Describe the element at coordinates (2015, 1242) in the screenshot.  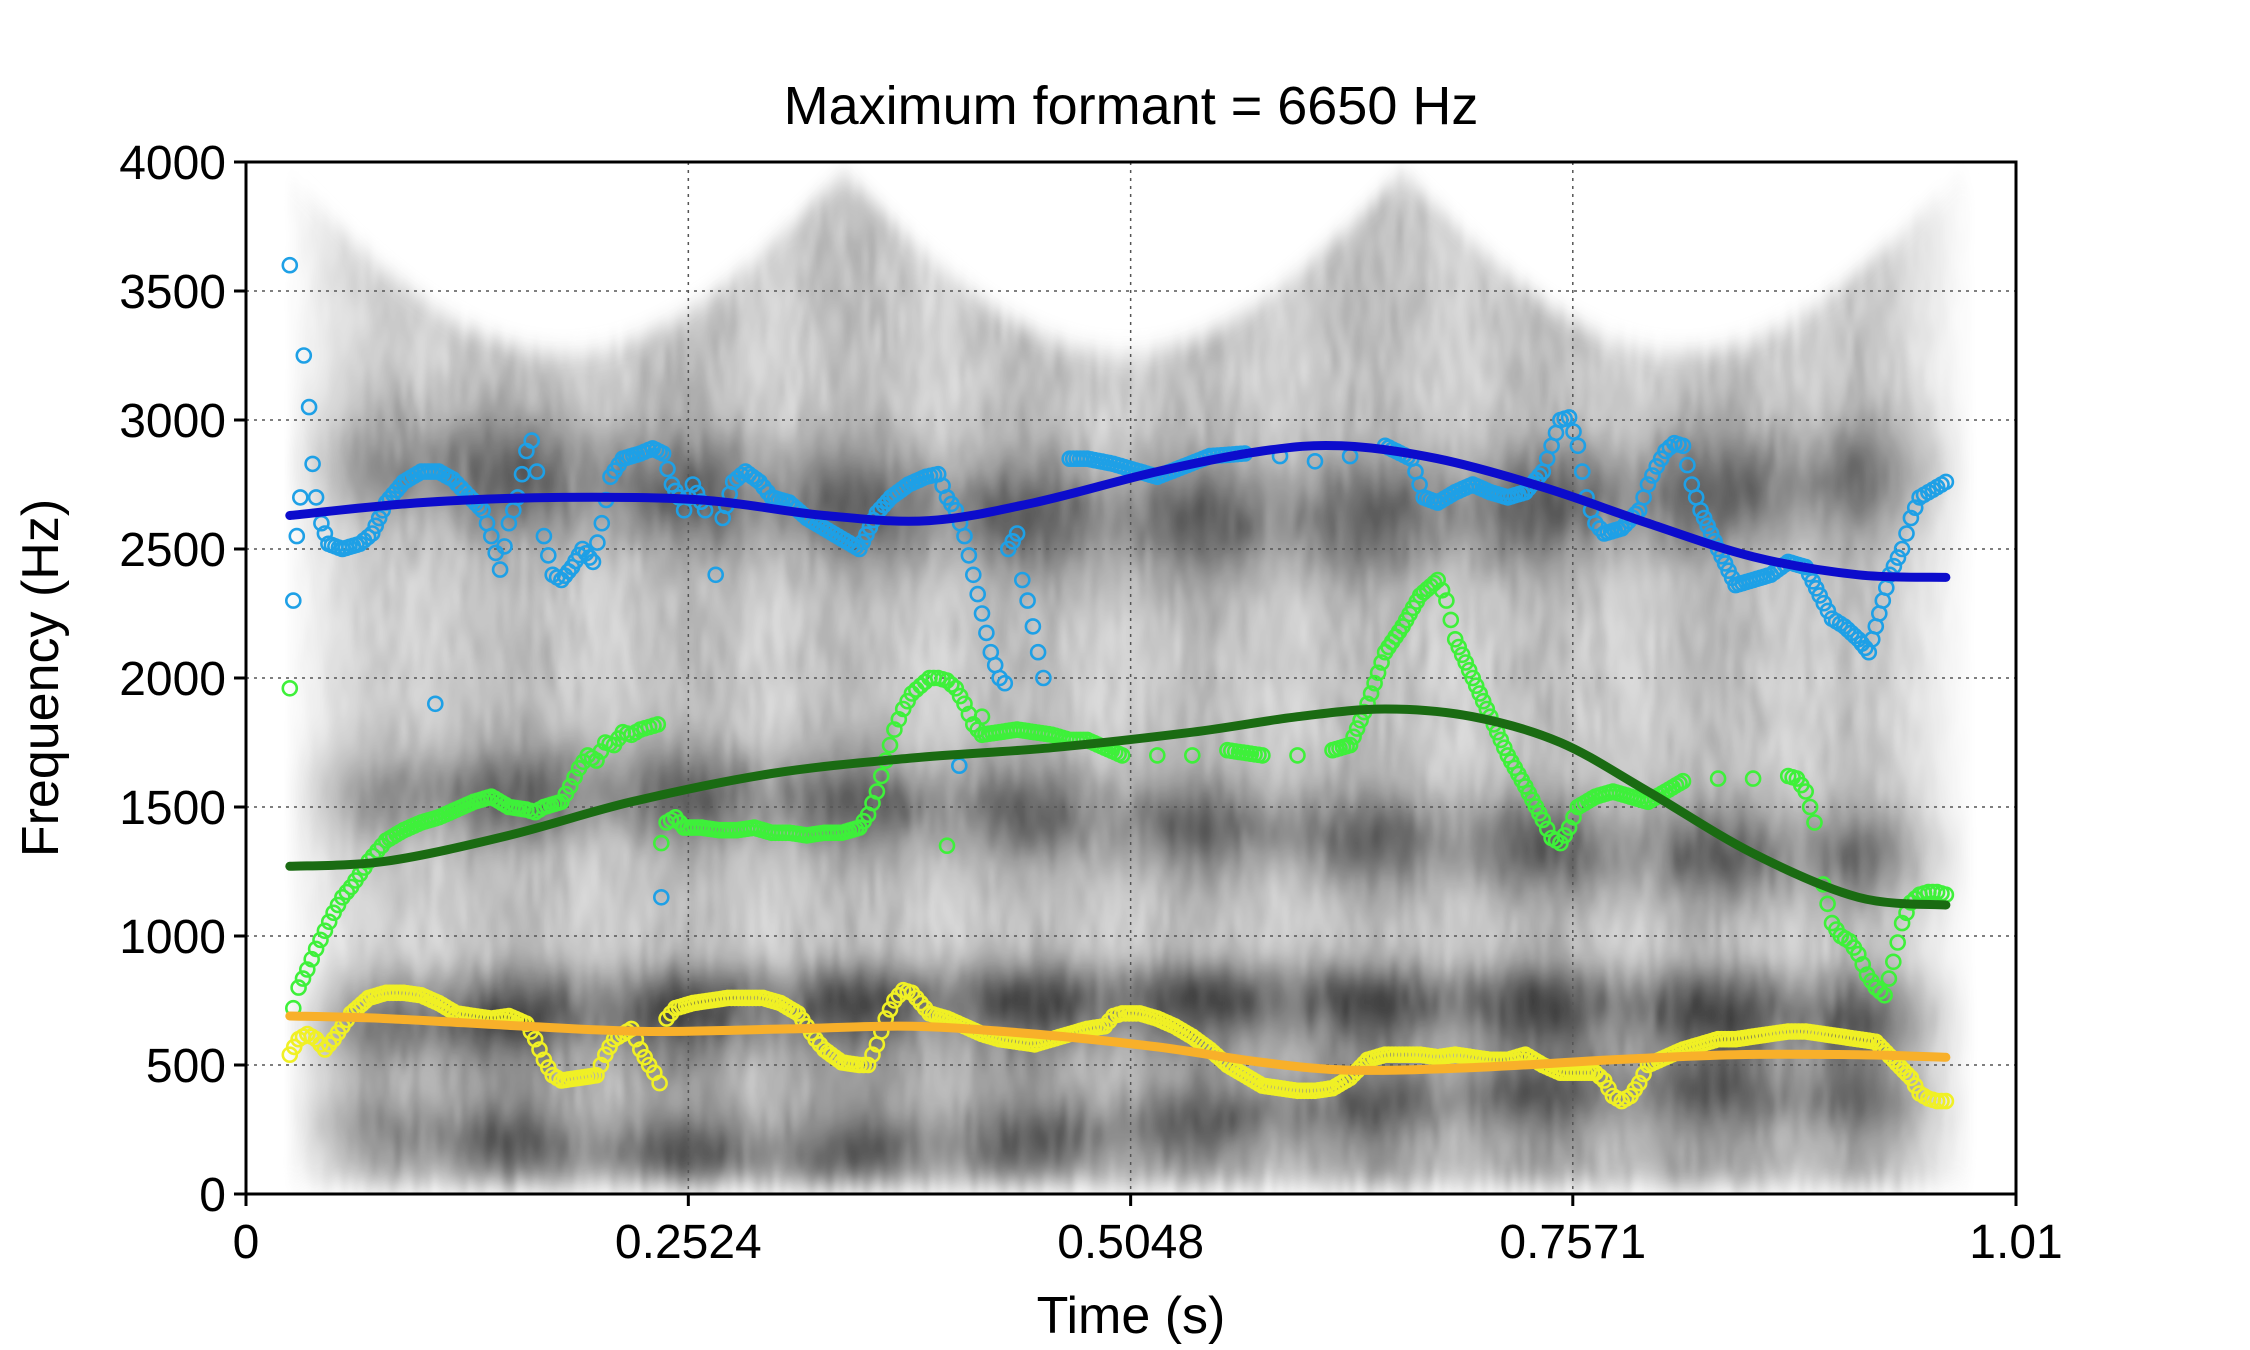
I see `x-tick-label: 1.01` at that location.